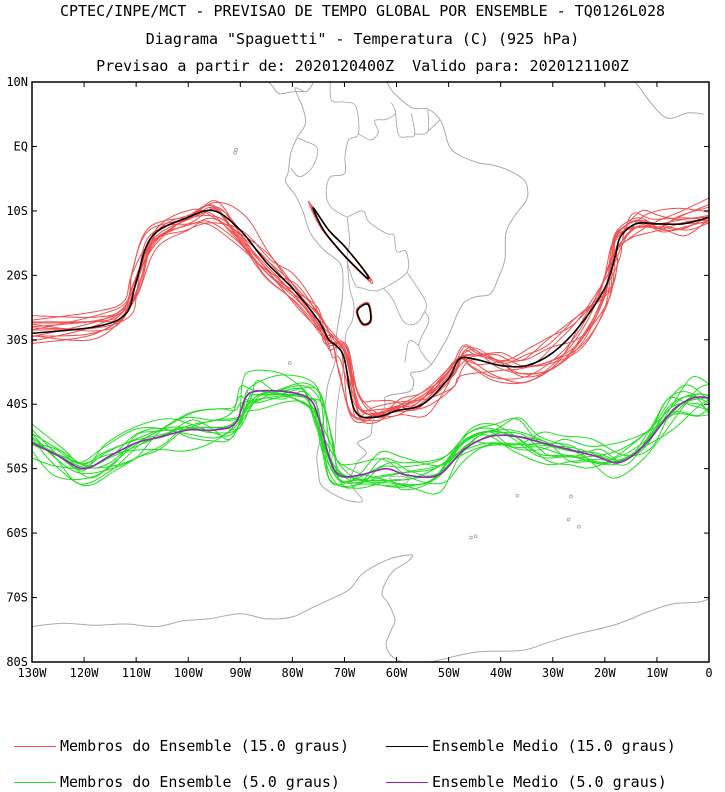  What do you see at coordinates (17, 469) in the screenshot?
I see `lat-tick-label: 50S` at bounding box center [17, 469].